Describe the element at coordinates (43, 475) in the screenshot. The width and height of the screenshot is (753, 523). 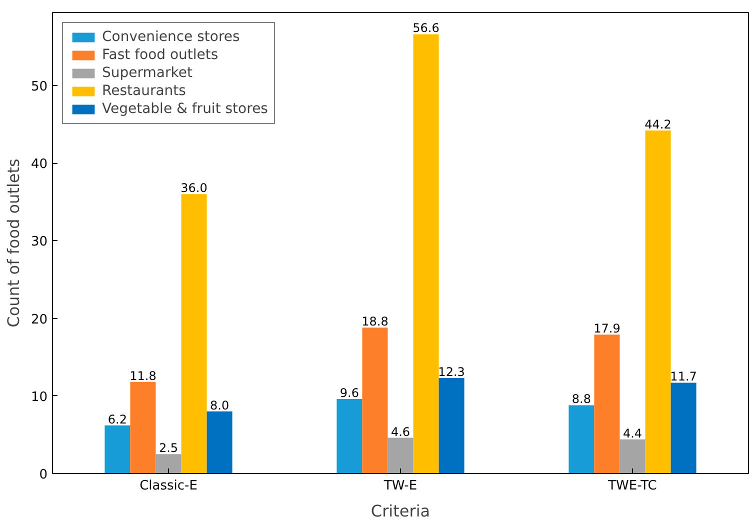
I see `y-tick-label: 0` at that location.